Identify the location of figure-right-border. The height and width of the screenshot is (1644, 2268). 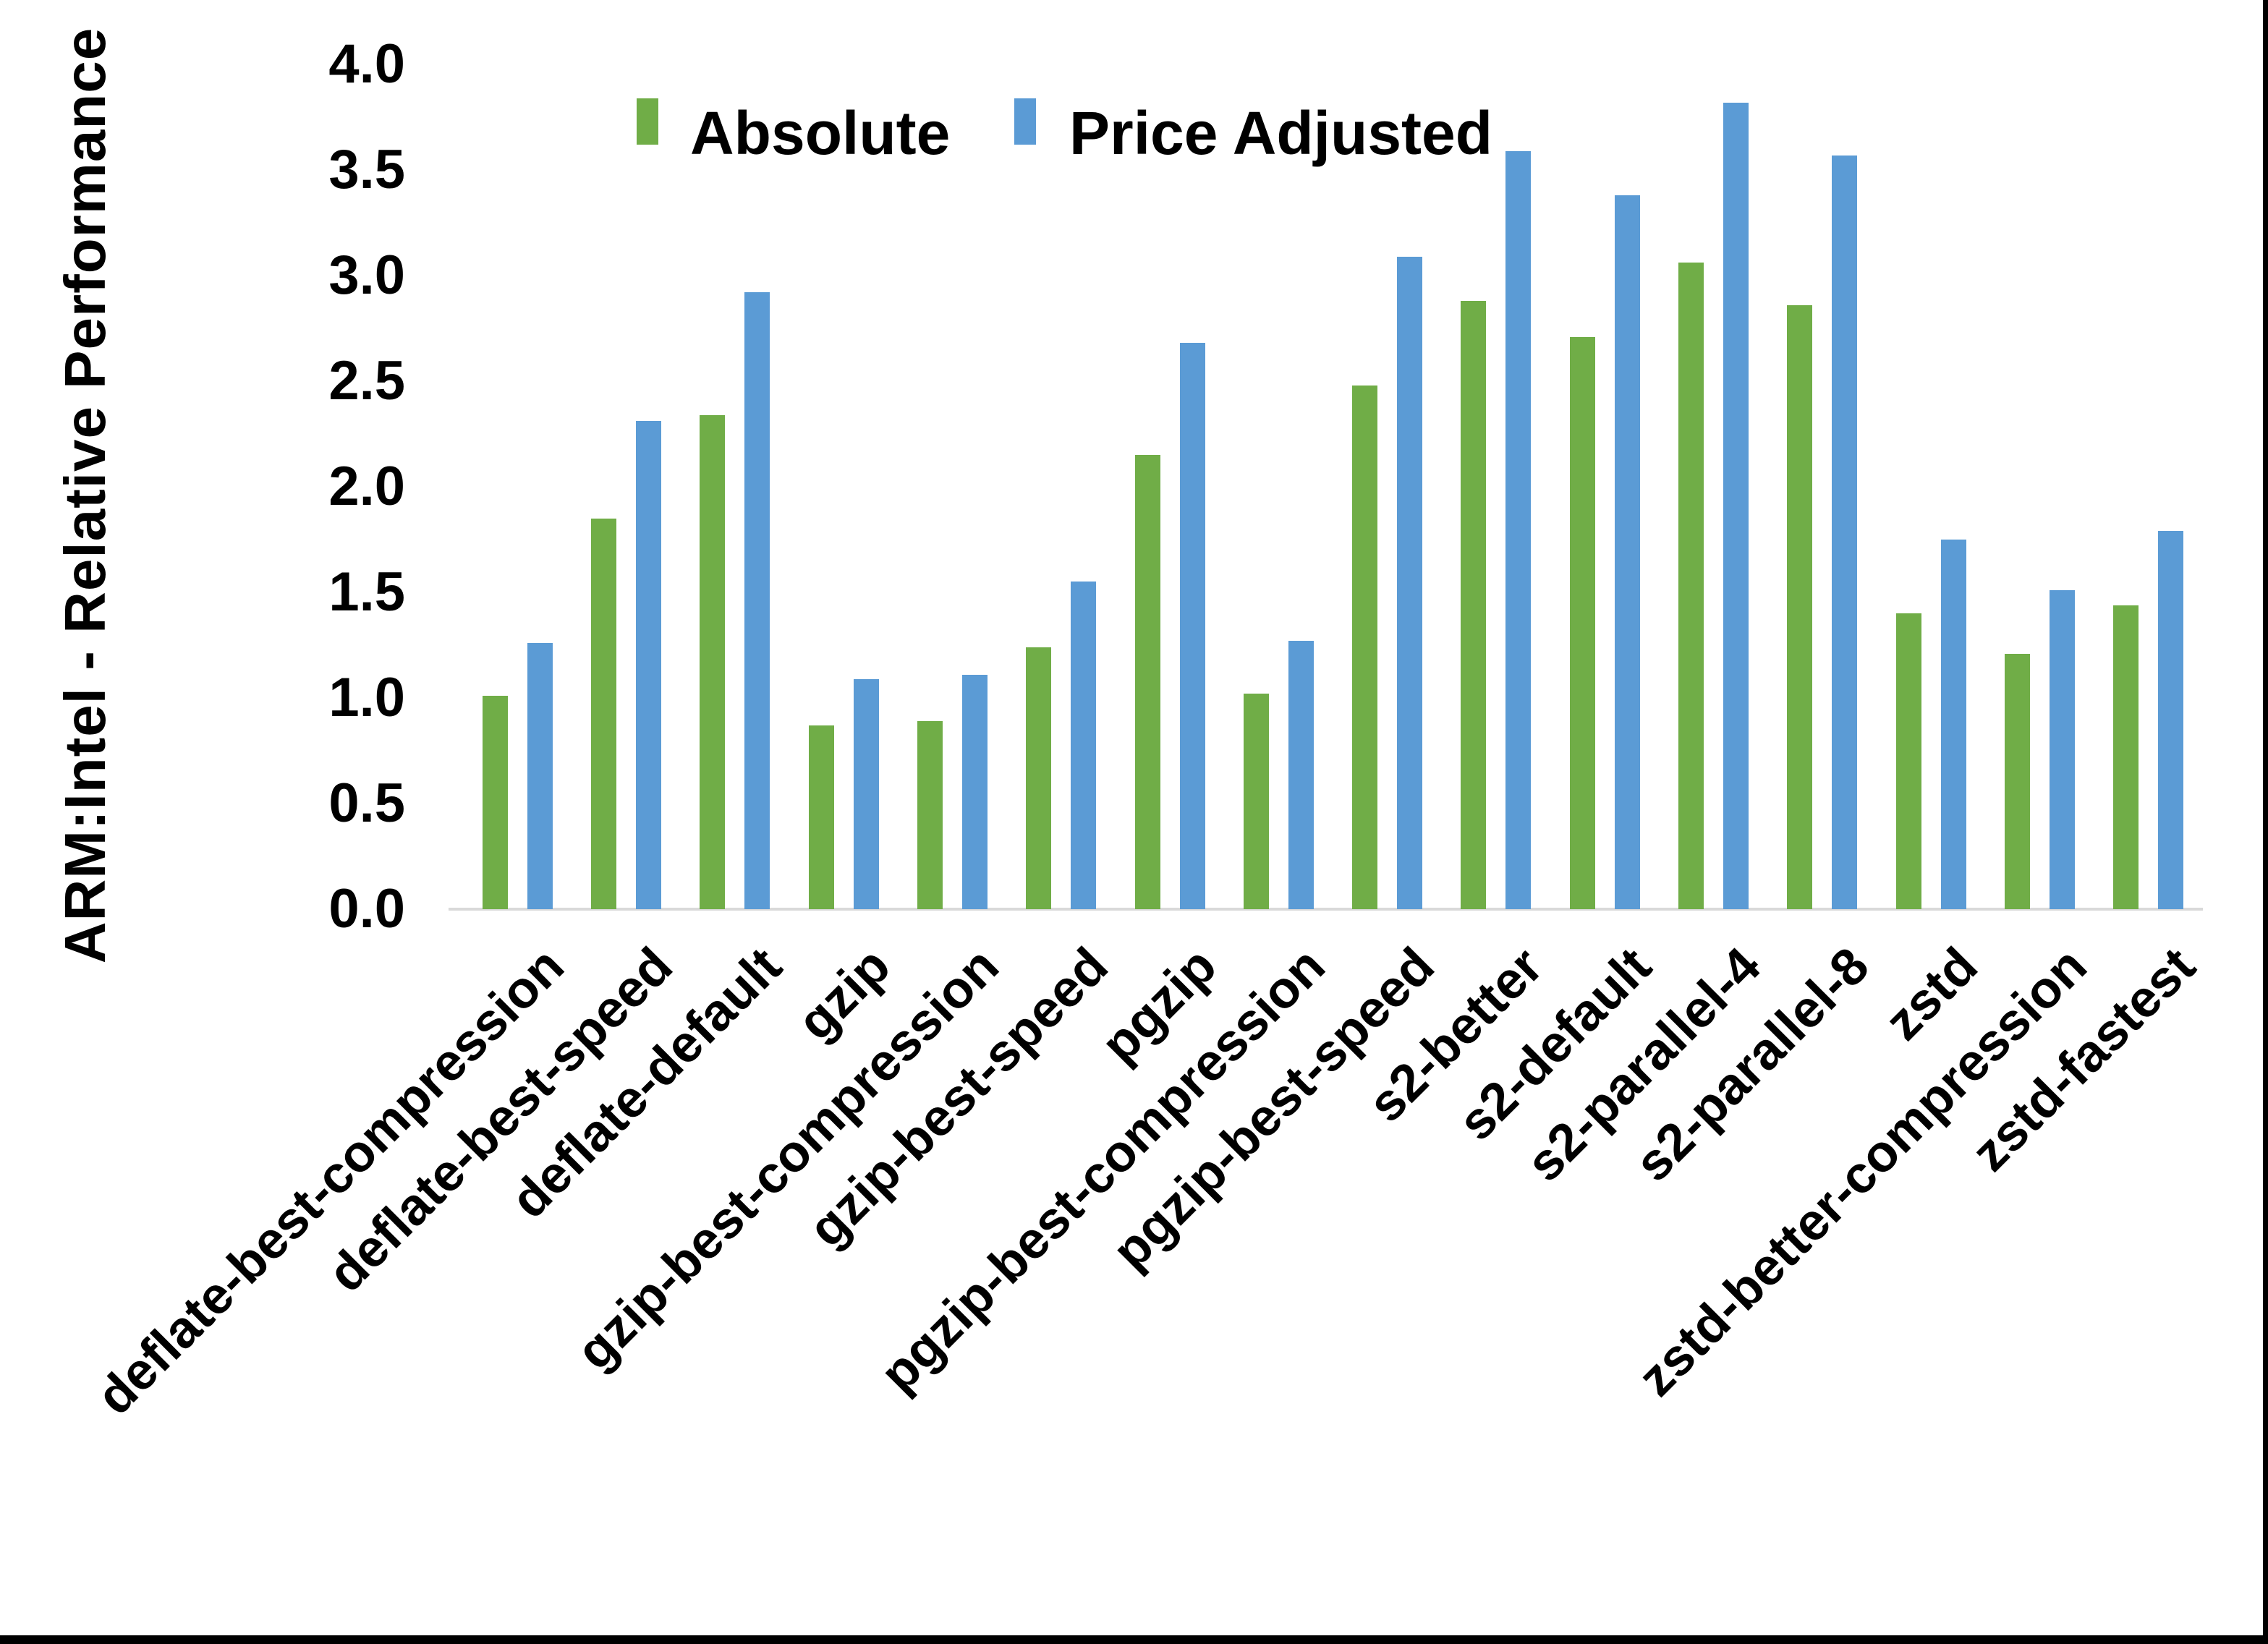
(2265, 822).